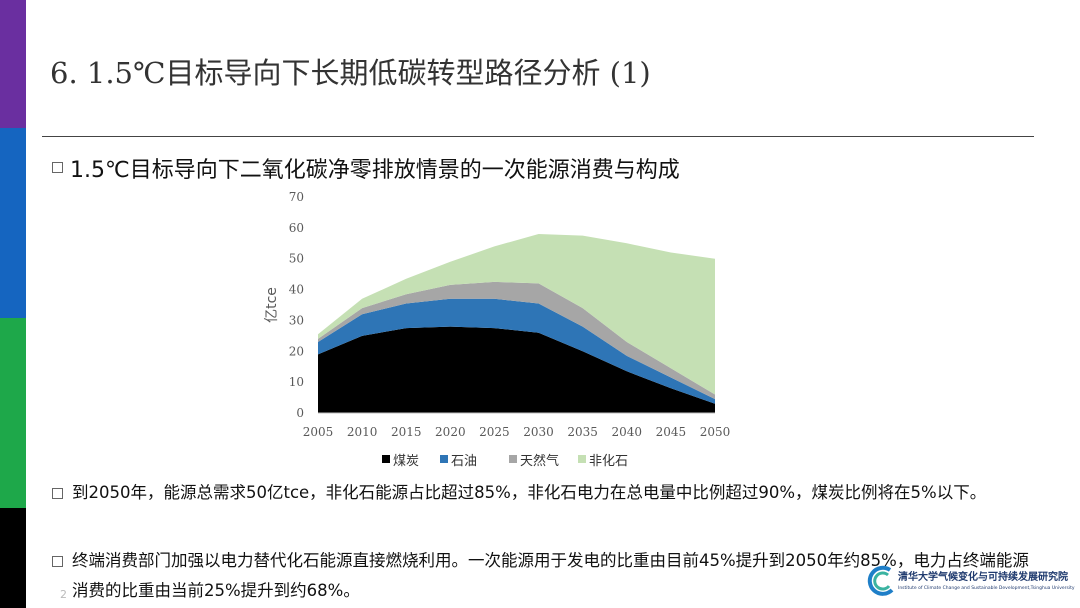 This screenshot has width=1080, height=608. Describe the element at coordinates (13, 223) in the screenshot. I see `stripe-blue` at that location.